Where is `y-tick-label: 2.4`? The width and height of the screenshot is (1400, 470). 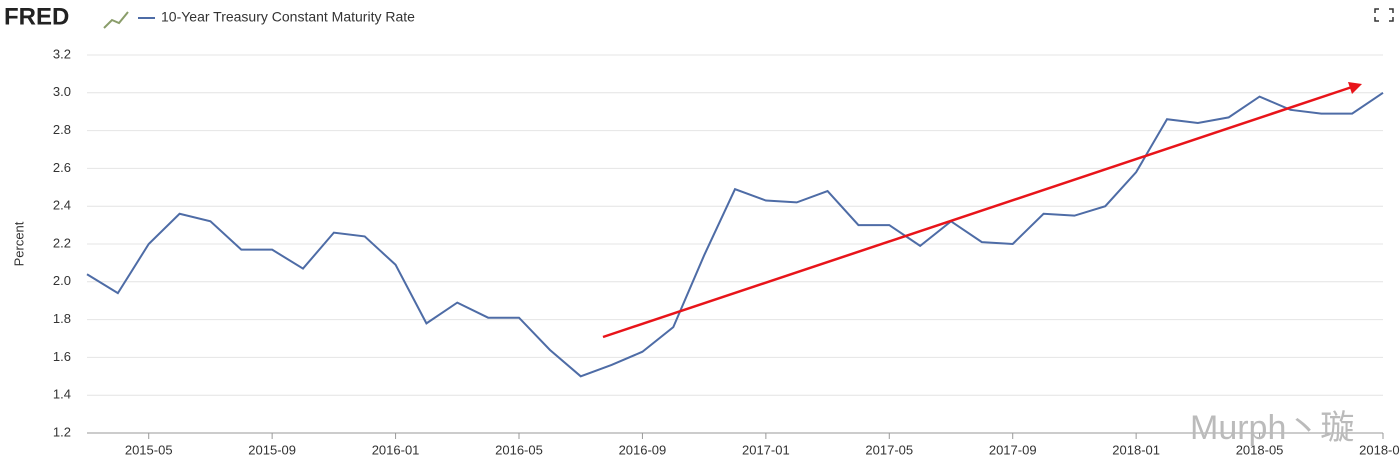 y-tick-label: 2.4 is located at coordinates (62, 205).